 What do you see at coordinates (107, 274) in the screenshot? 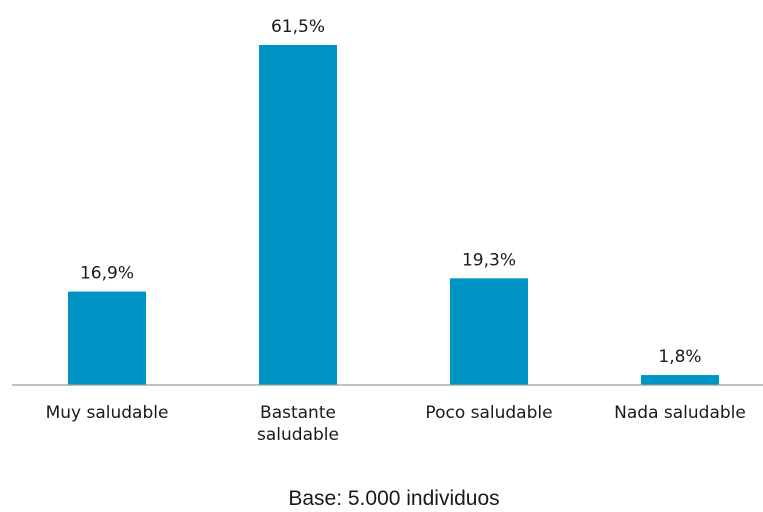
I see `data-label-1: 16,9%` at bounding box center [107, 274].